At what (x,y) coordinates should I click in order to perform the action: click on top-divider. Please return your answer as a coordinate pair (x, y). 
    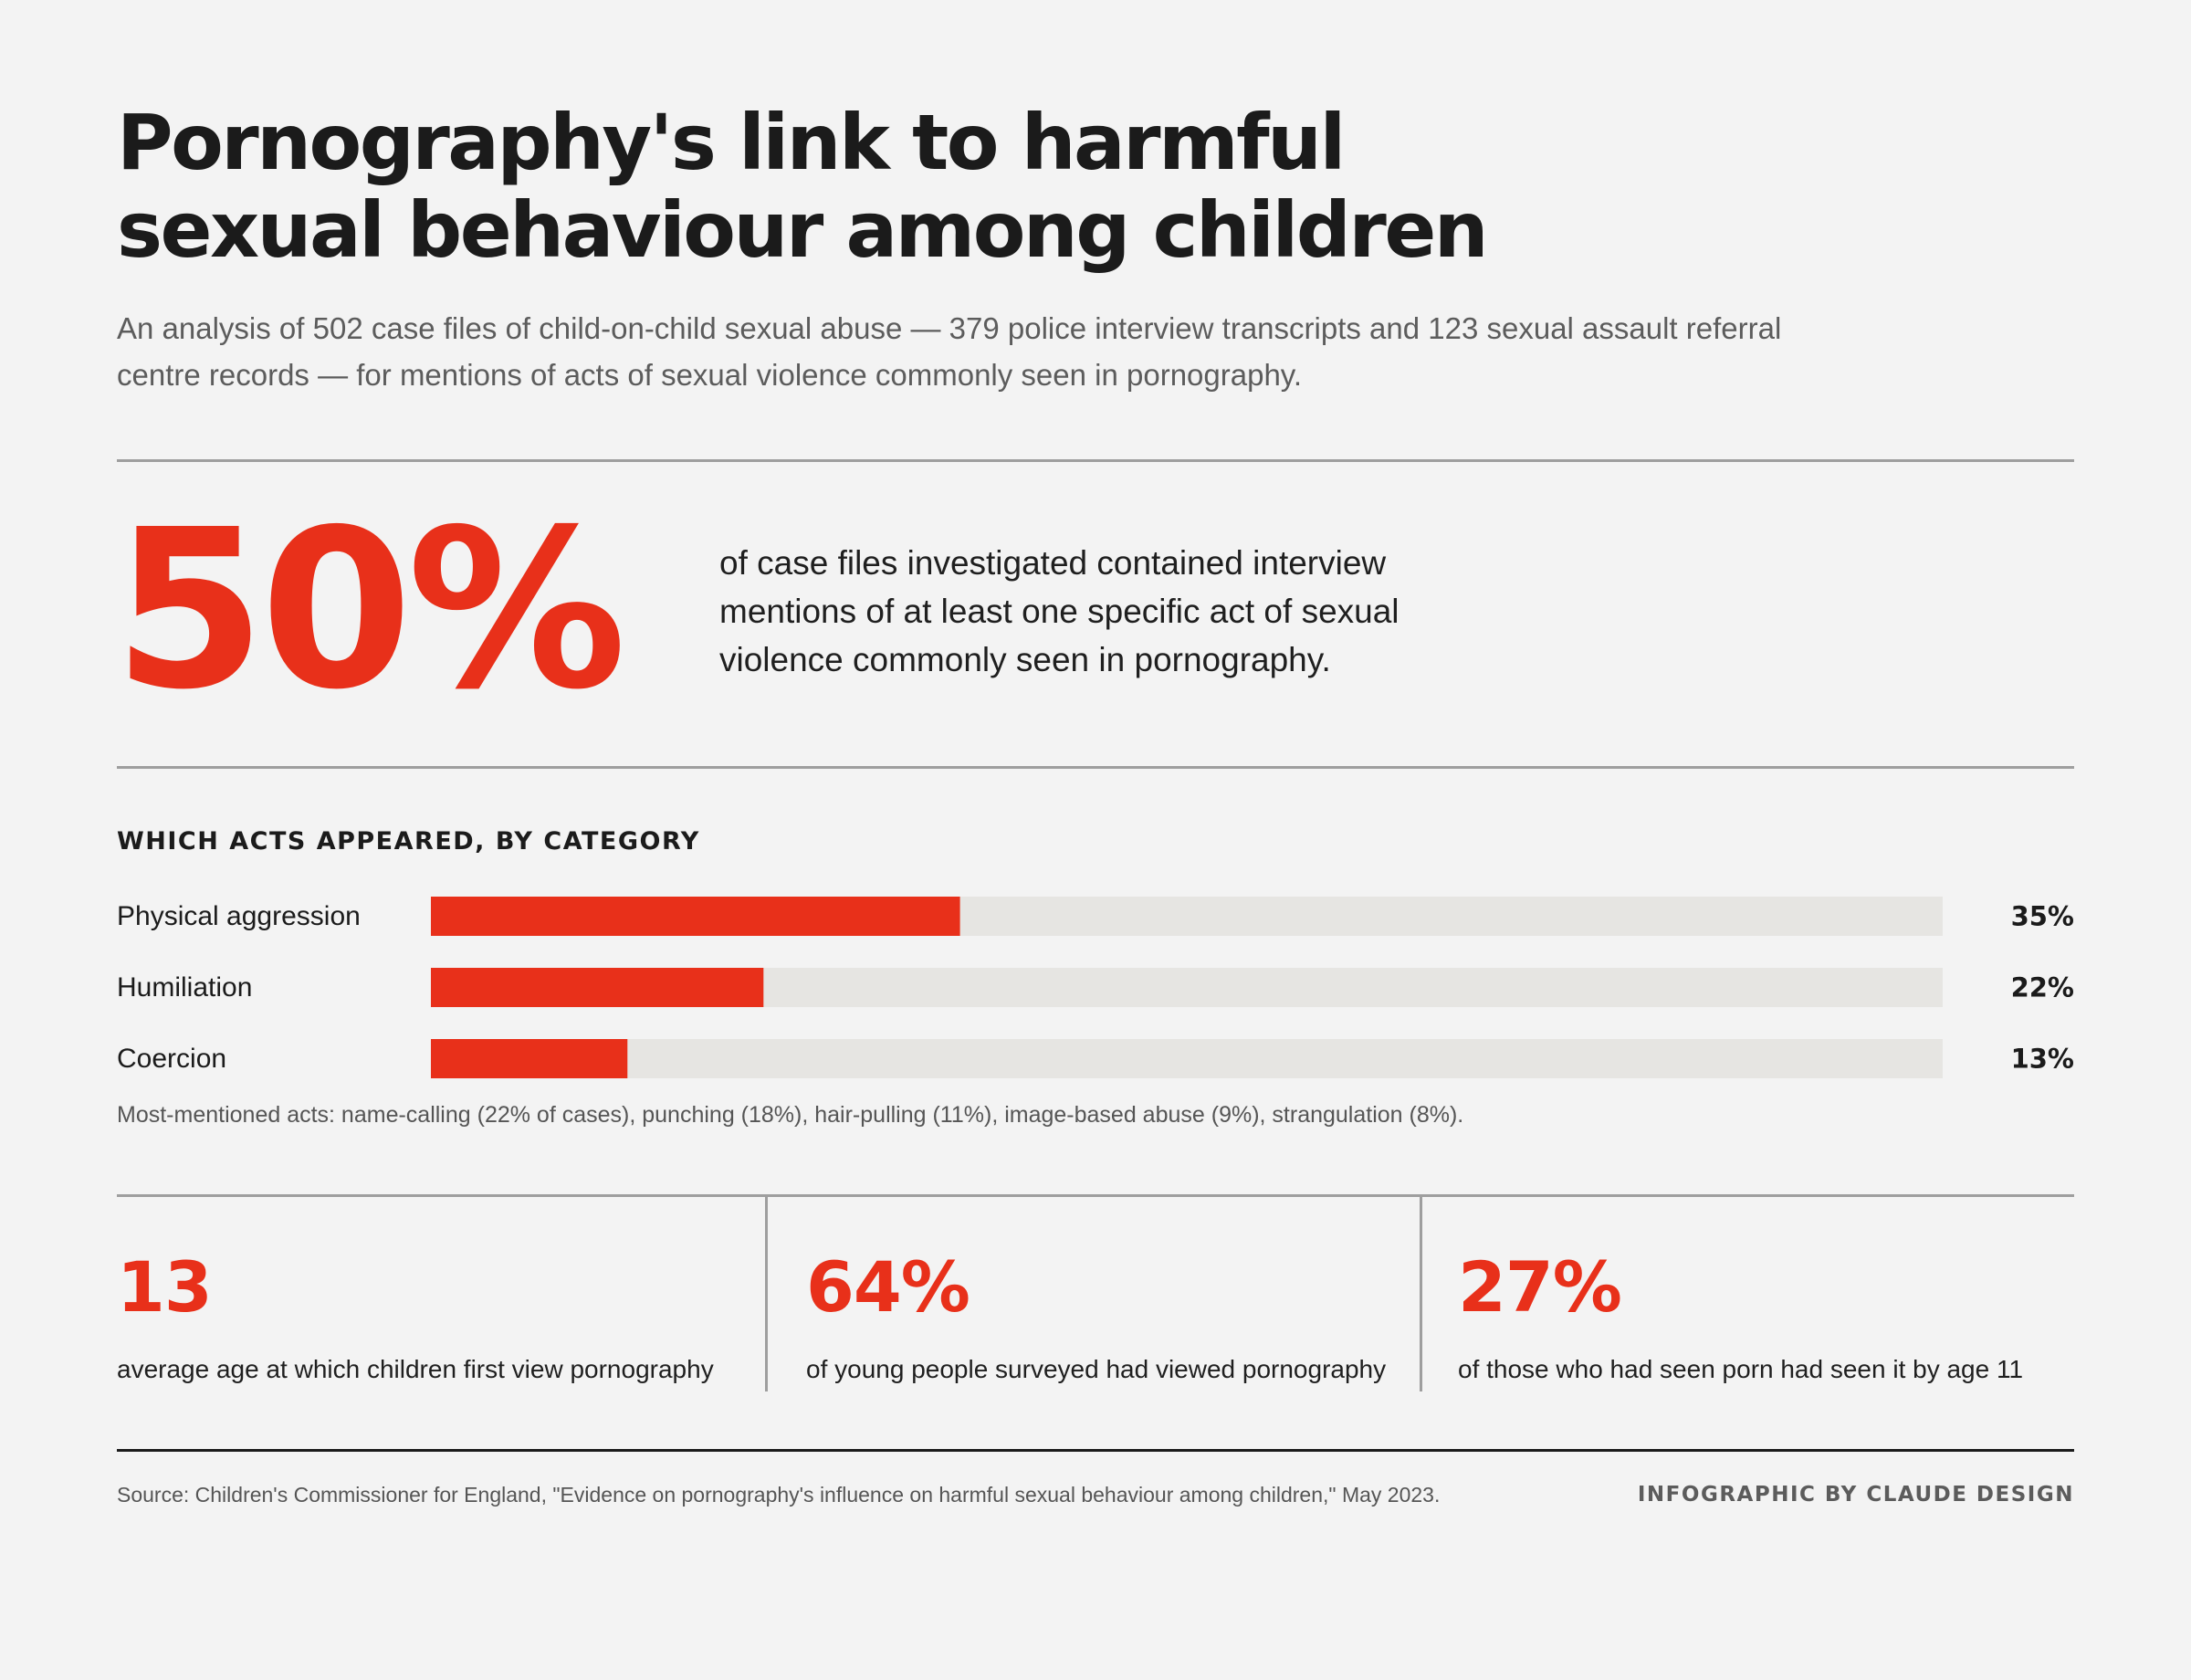
    Looking at the image, I should click on (1095, 460).